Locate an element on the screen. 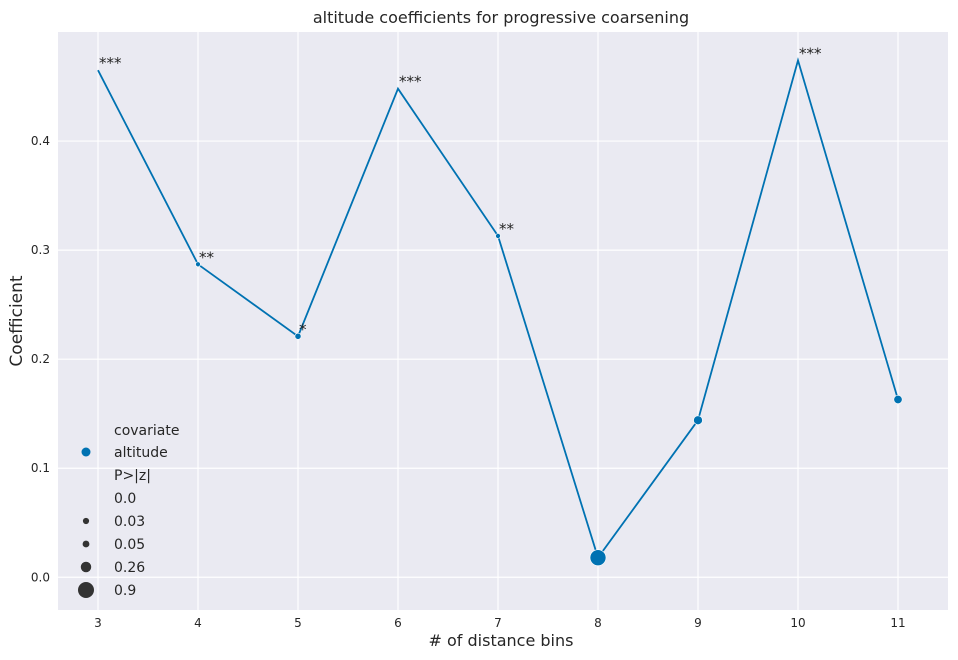 This screenshot has height=660, width=958. y-tick-label: 0.2 is located at coordinates (40, 359).